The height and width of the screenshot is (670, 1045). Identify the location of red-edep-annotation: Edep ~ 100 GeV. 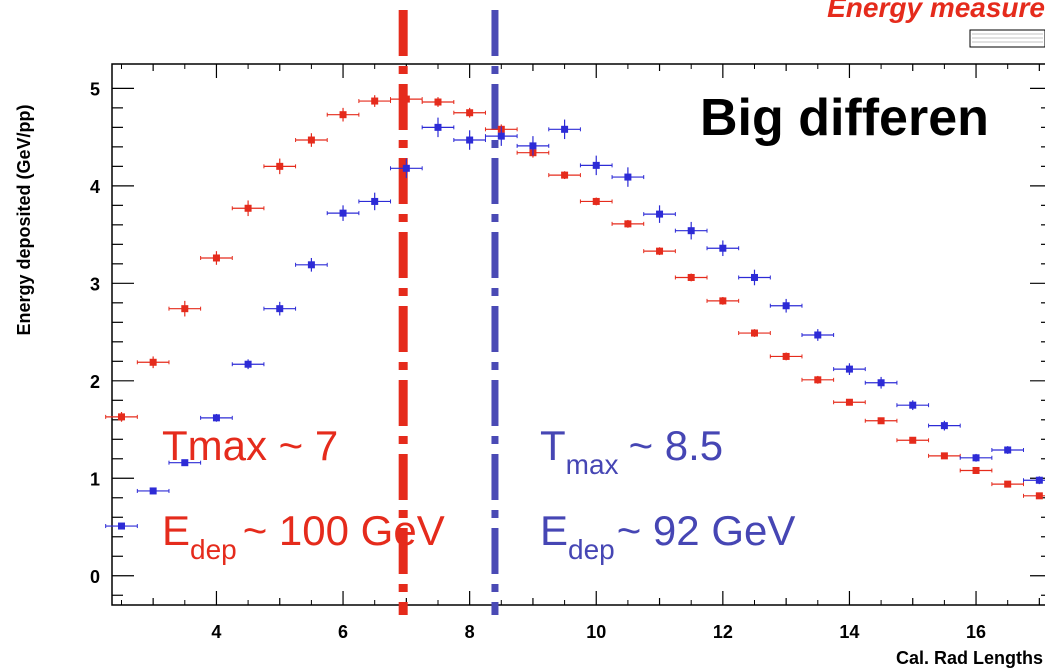
(303, 536).